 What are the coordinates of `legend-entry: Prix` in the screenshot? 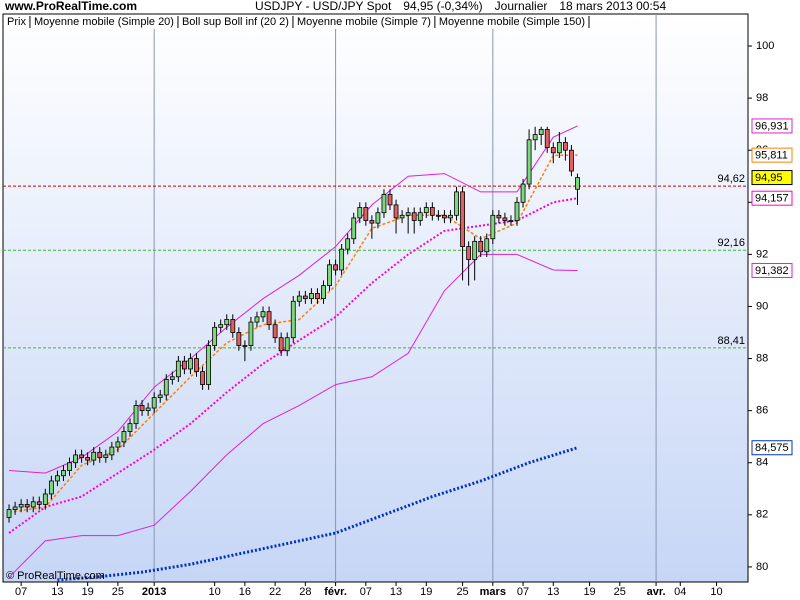 It's located at (16, 22).